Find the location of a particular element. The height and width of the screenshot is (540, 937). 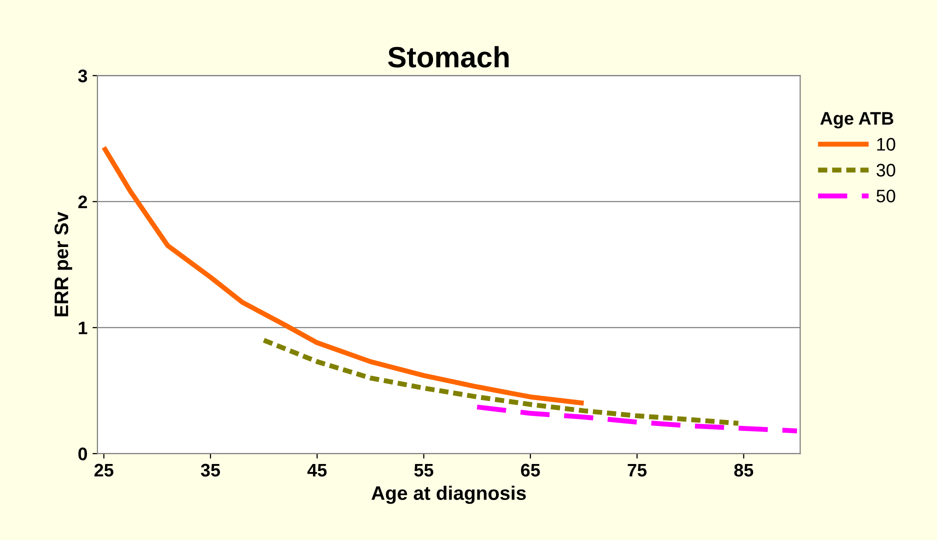

x-axis-title: Age at diagnosis is located at coordinates (449, 495).